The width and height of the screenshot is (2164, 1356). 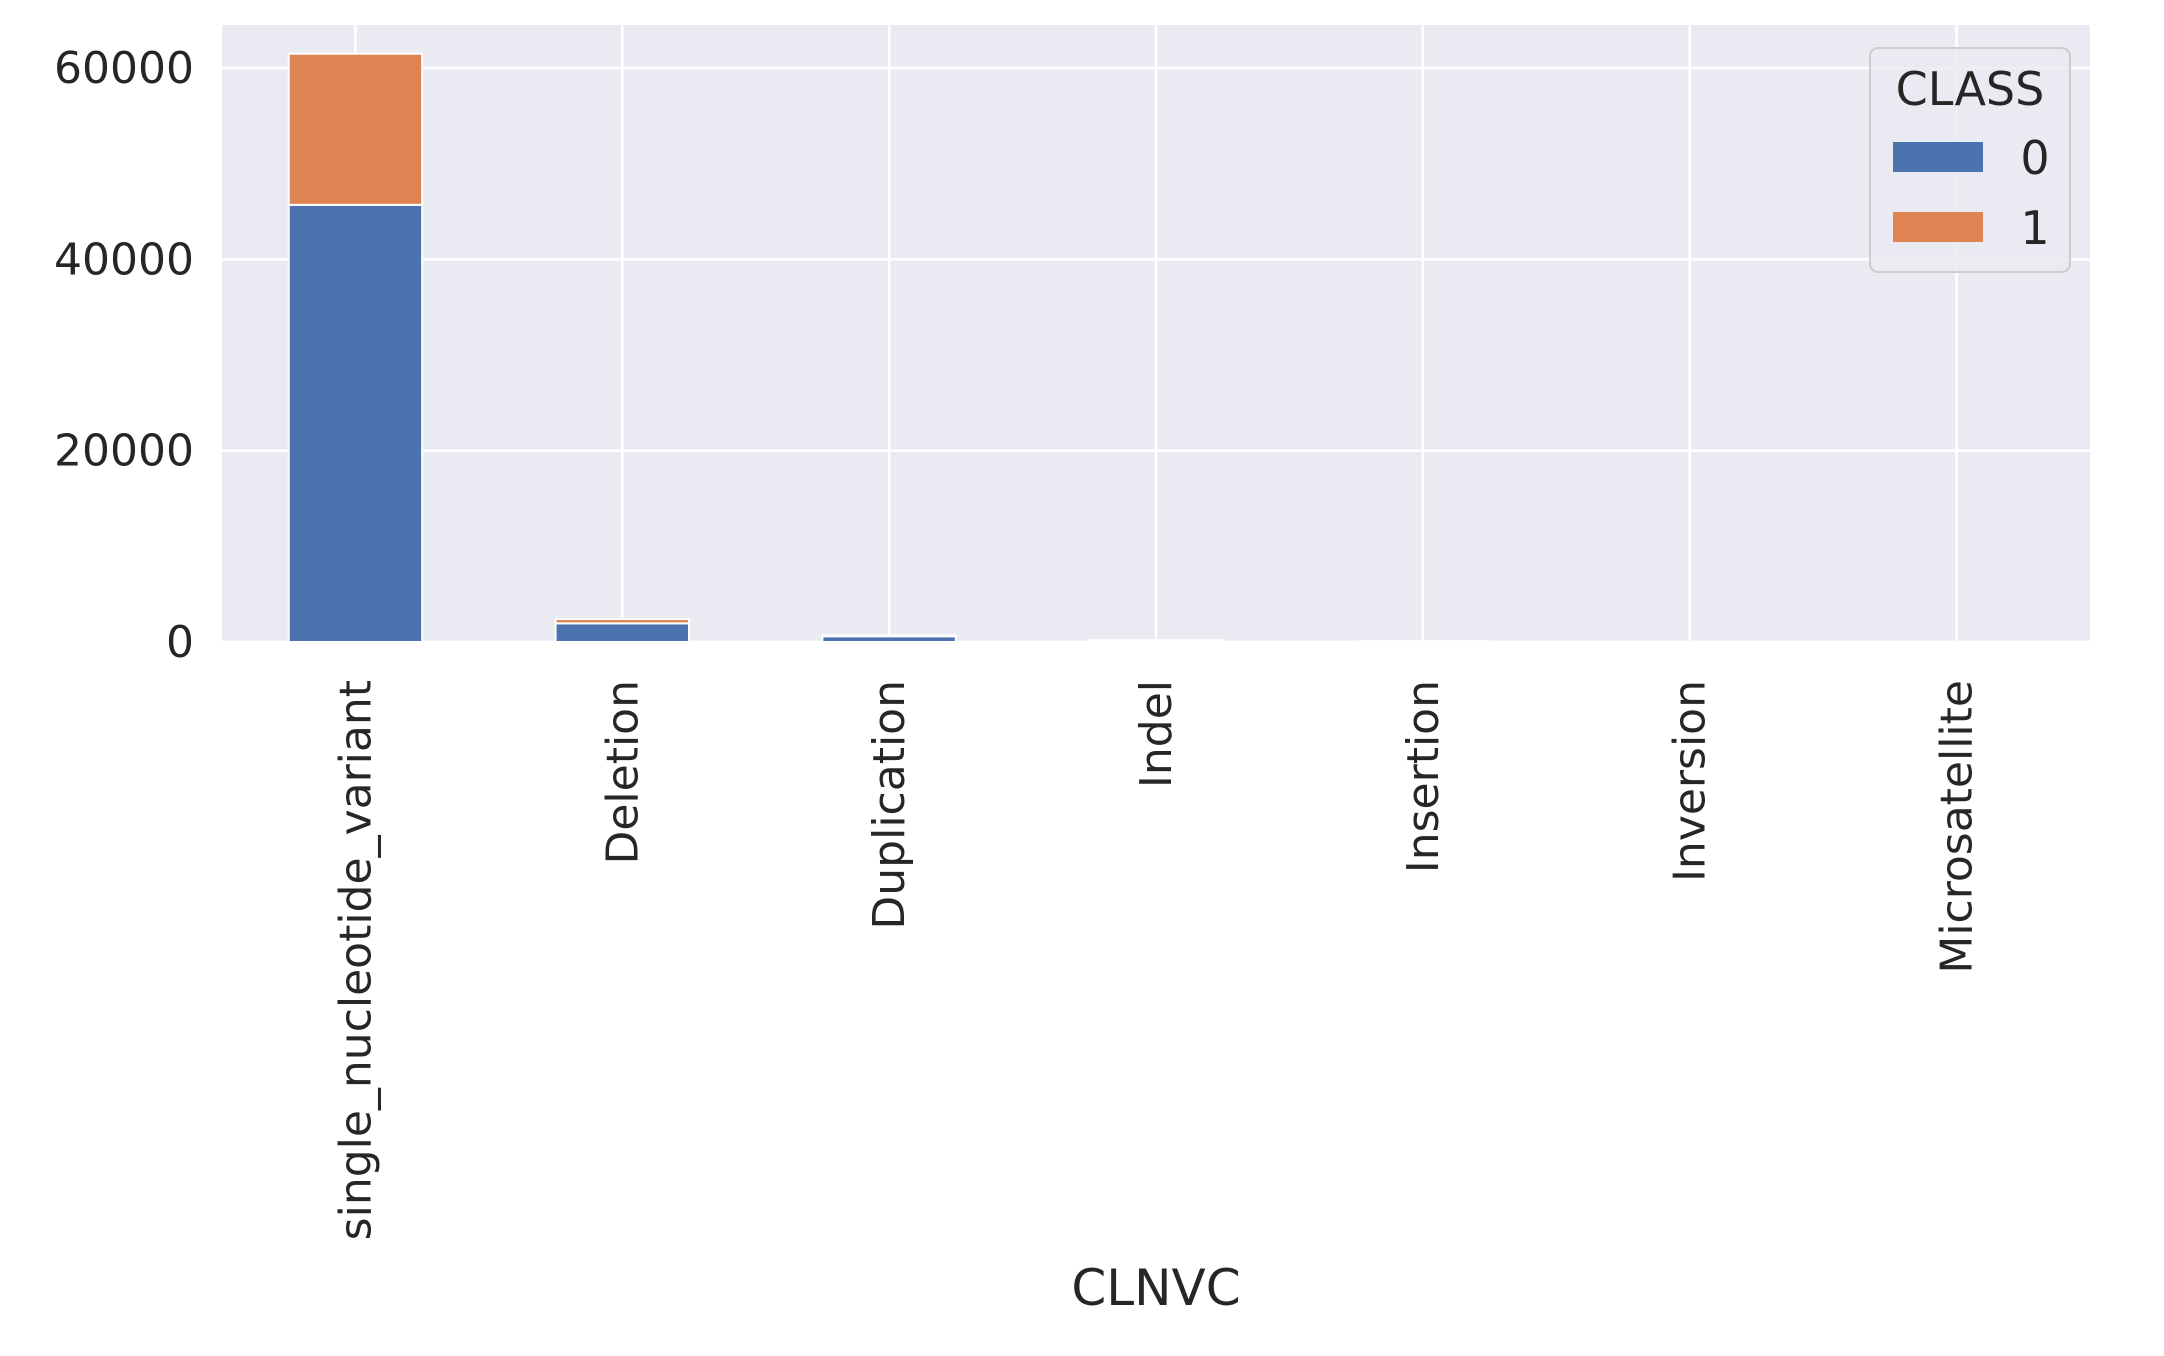 What do you see at coordinates (1156, 734) in the screenshot?
I see `x-tick-label: Indel` at bounding box center [1156, 734].